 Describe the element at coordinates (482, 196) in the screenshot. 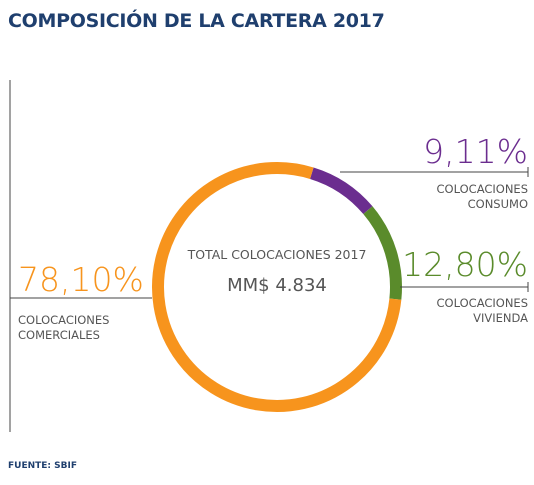

I see `category-label: COLOCACIONES CONSUMO` at that location.